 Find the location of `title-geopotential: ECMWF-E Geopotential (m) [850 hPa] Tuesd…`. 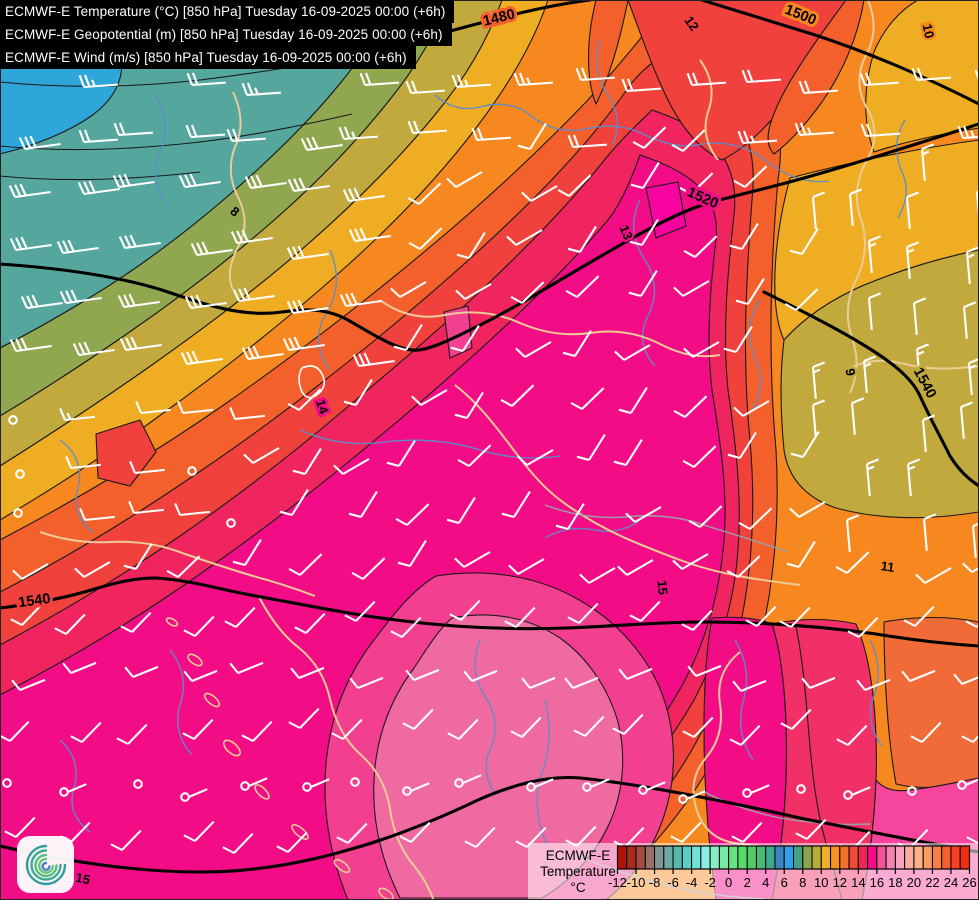

title-geopotential: ECMWF-E Geopotential (m) [850 hPa] Tuesd… is located at coordinates (226, 34).